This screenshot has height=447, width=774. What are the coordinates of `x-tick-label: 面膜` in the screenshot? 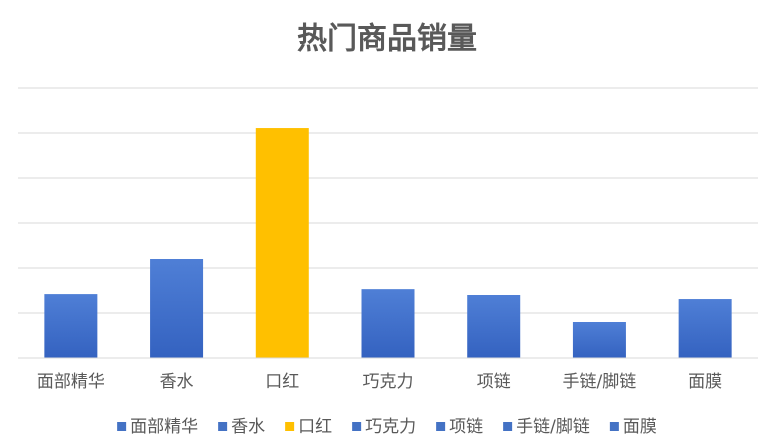 It's located at (705, 382).